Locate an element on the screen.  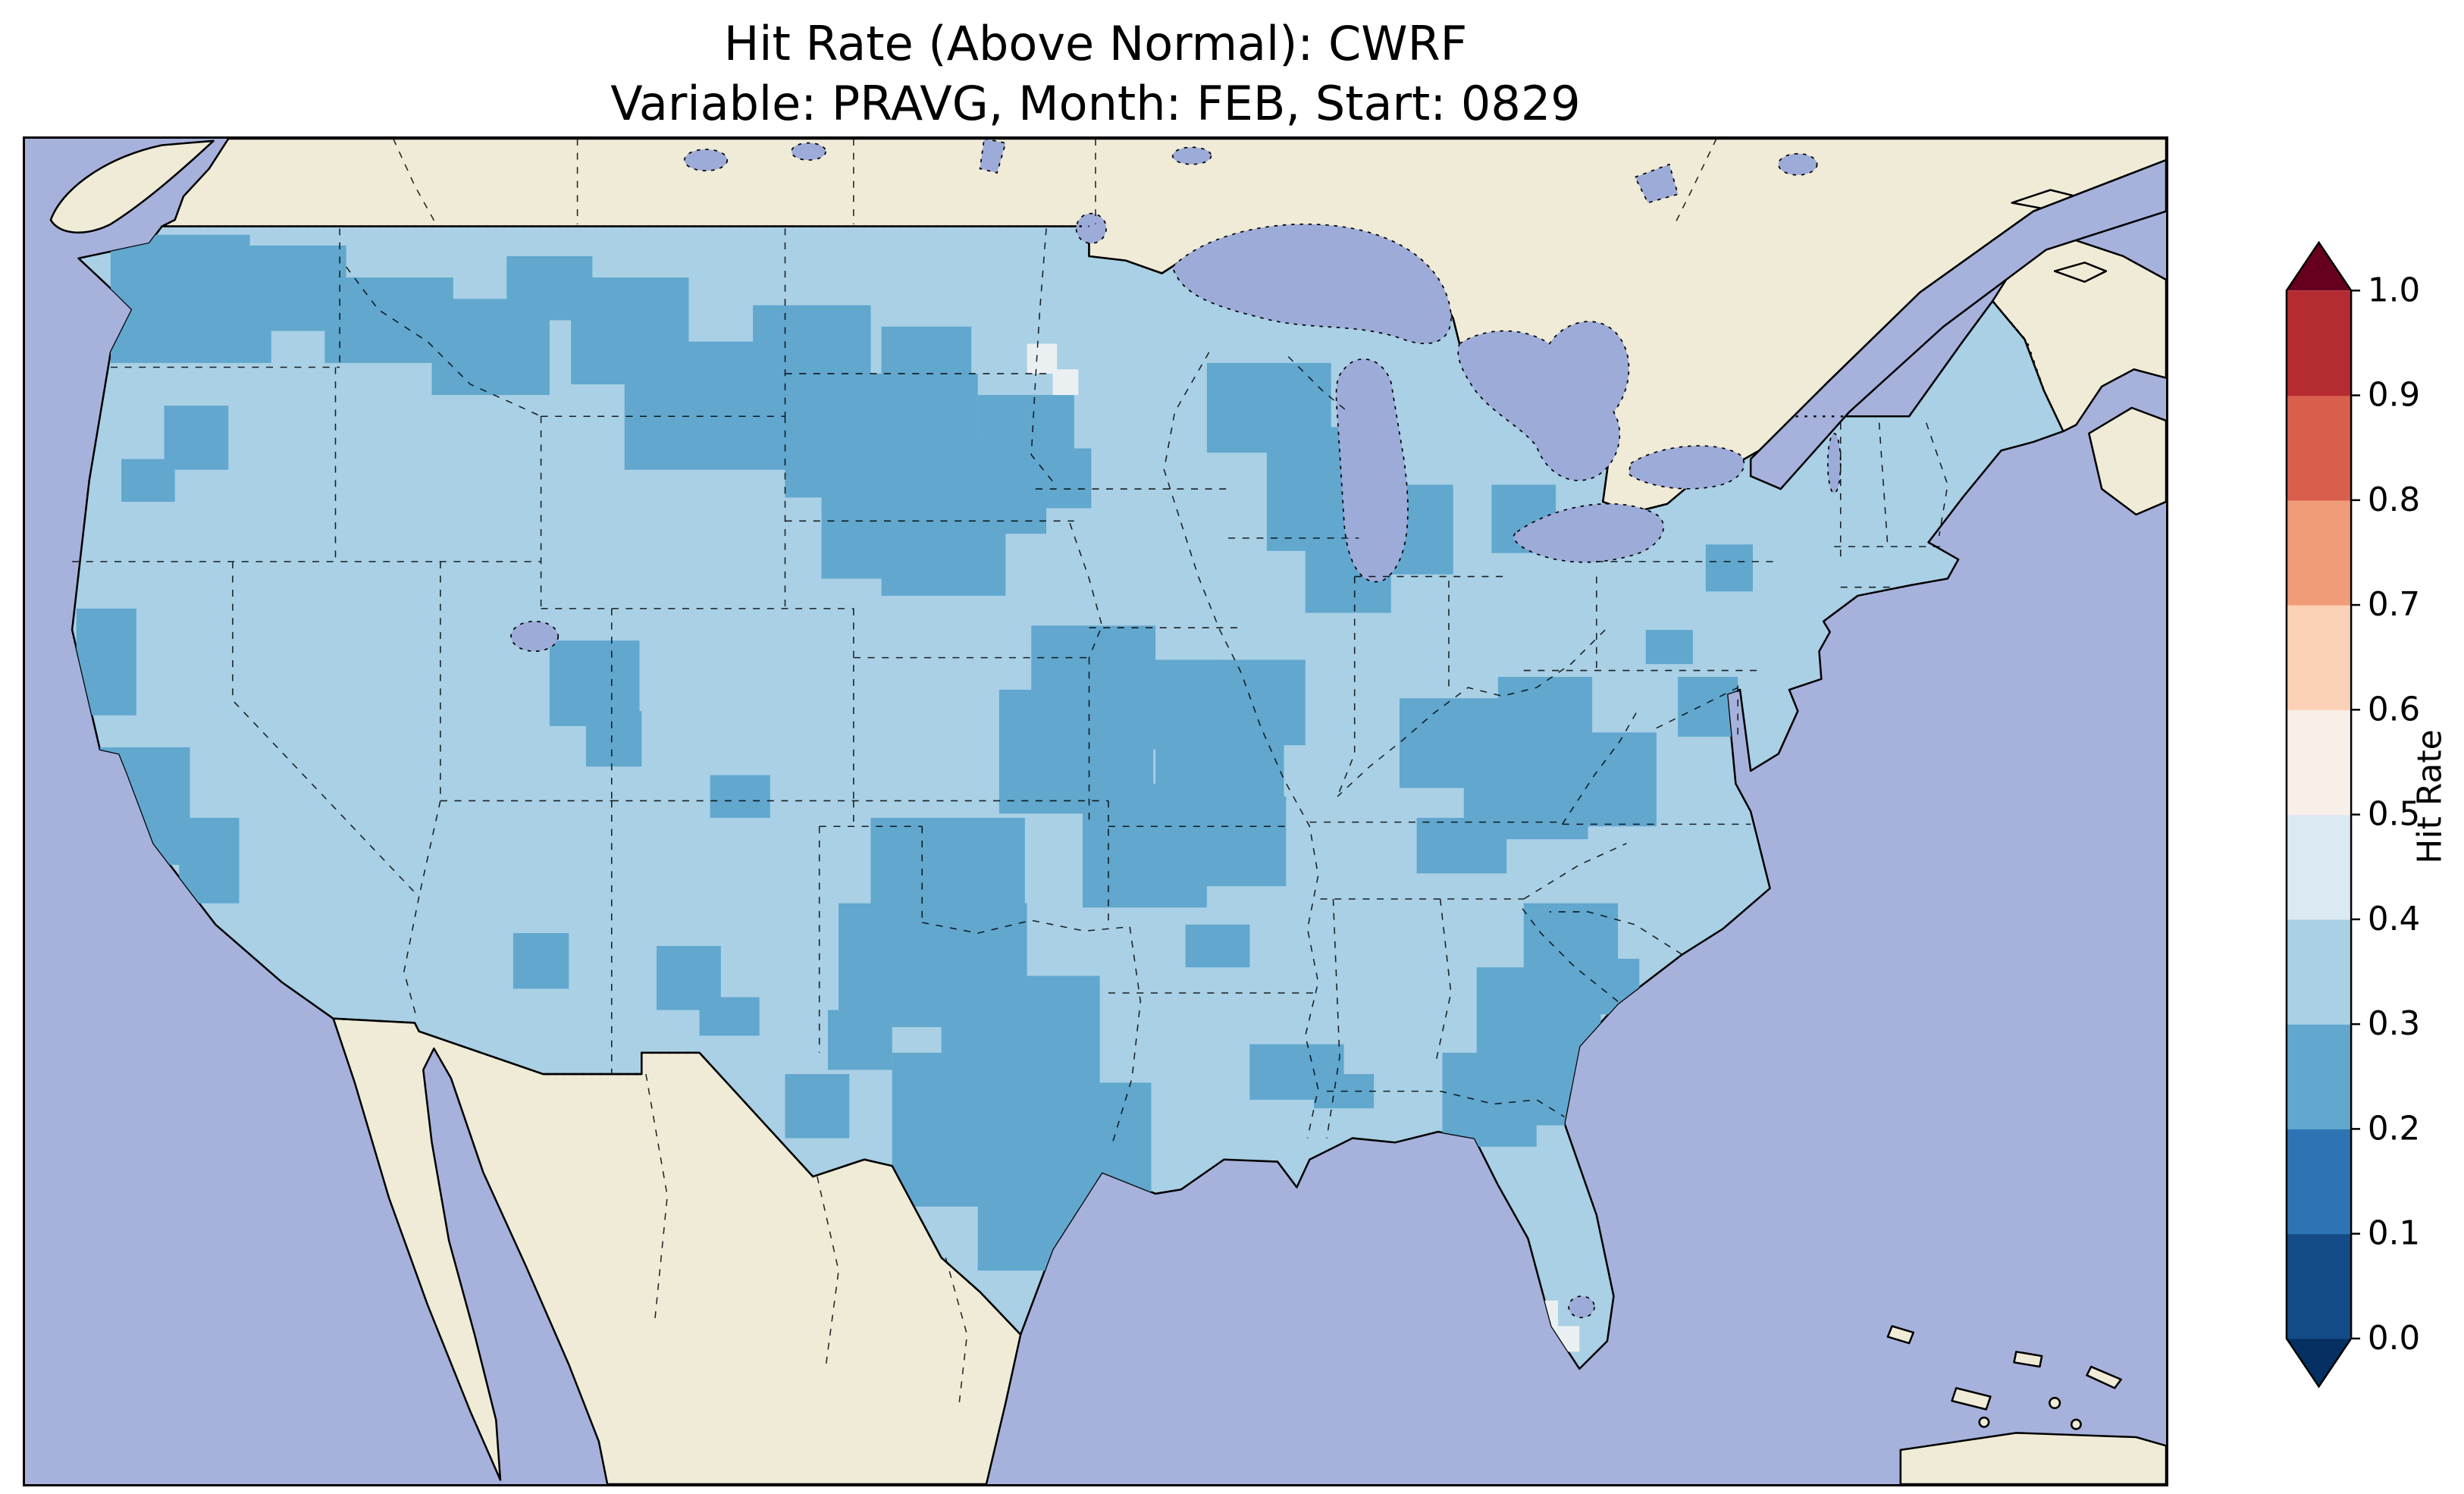
colorbar-outline is located at coordinates (2319, 814).